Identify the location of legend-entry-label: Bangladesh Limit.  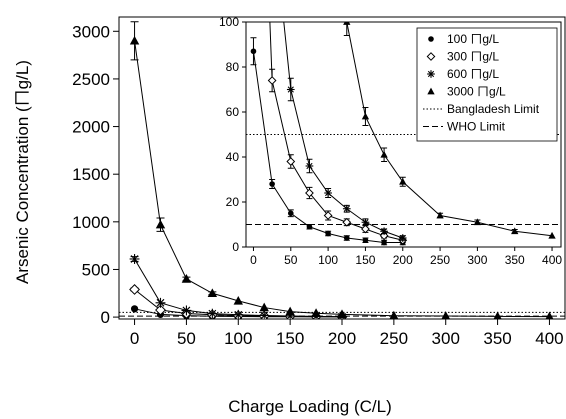
(493, 109).